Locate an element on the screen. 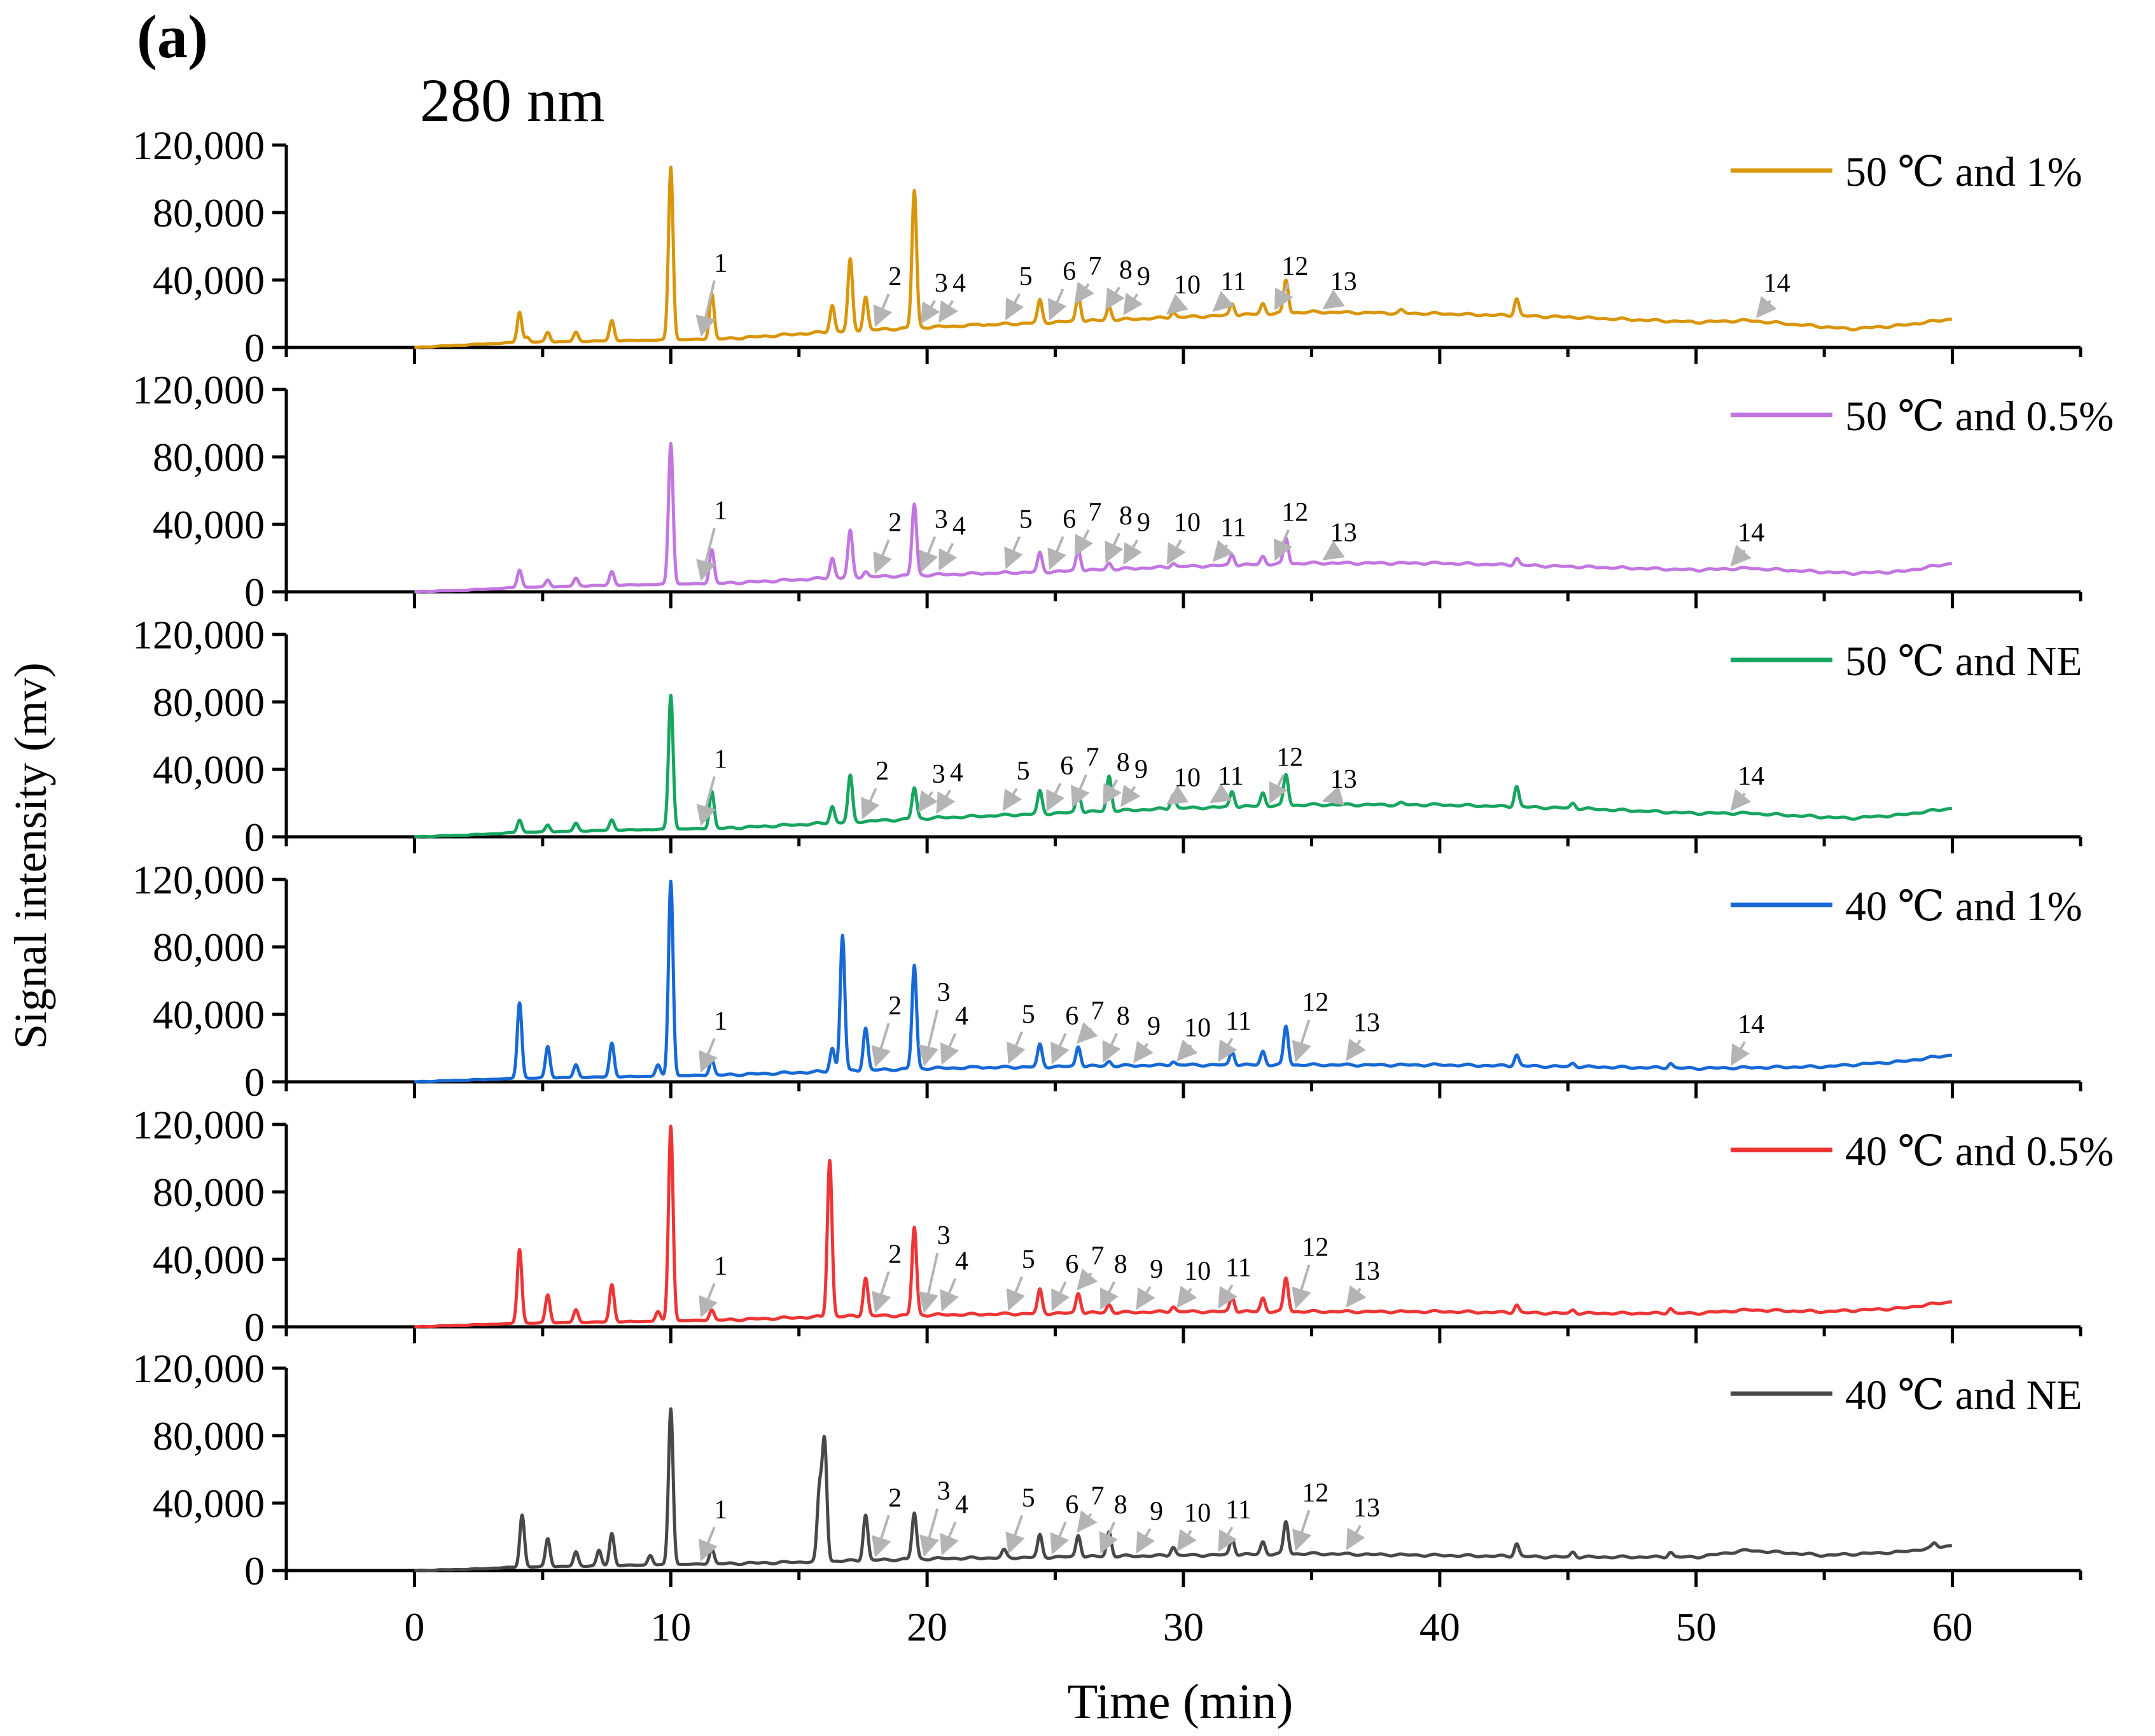 Image resolution: width=2155 pixels, height=1736 pixels. y-tick-label: 120,000 is located at coordinates (198, 1124).